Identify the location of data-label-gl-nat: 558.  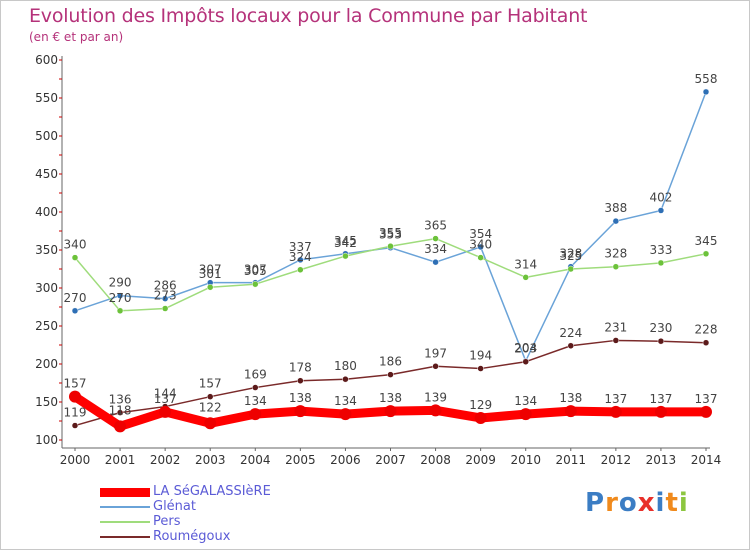
(706, 79).